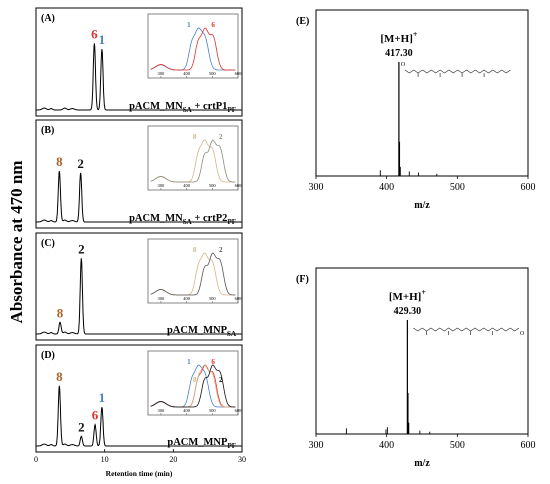 Image resolution: width=550 pixels, height=484 pixels. I want to click on strain-label: pACM_MNSA + crtP1PF, so click(182, 107).